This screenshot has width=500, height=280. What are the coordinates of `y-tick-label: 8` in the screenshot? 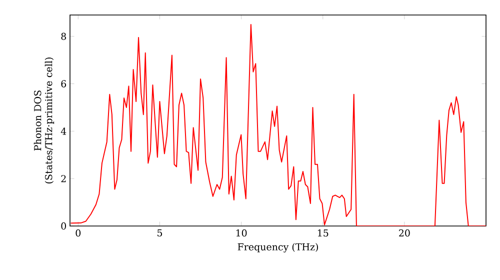 It's located at (63, 36).